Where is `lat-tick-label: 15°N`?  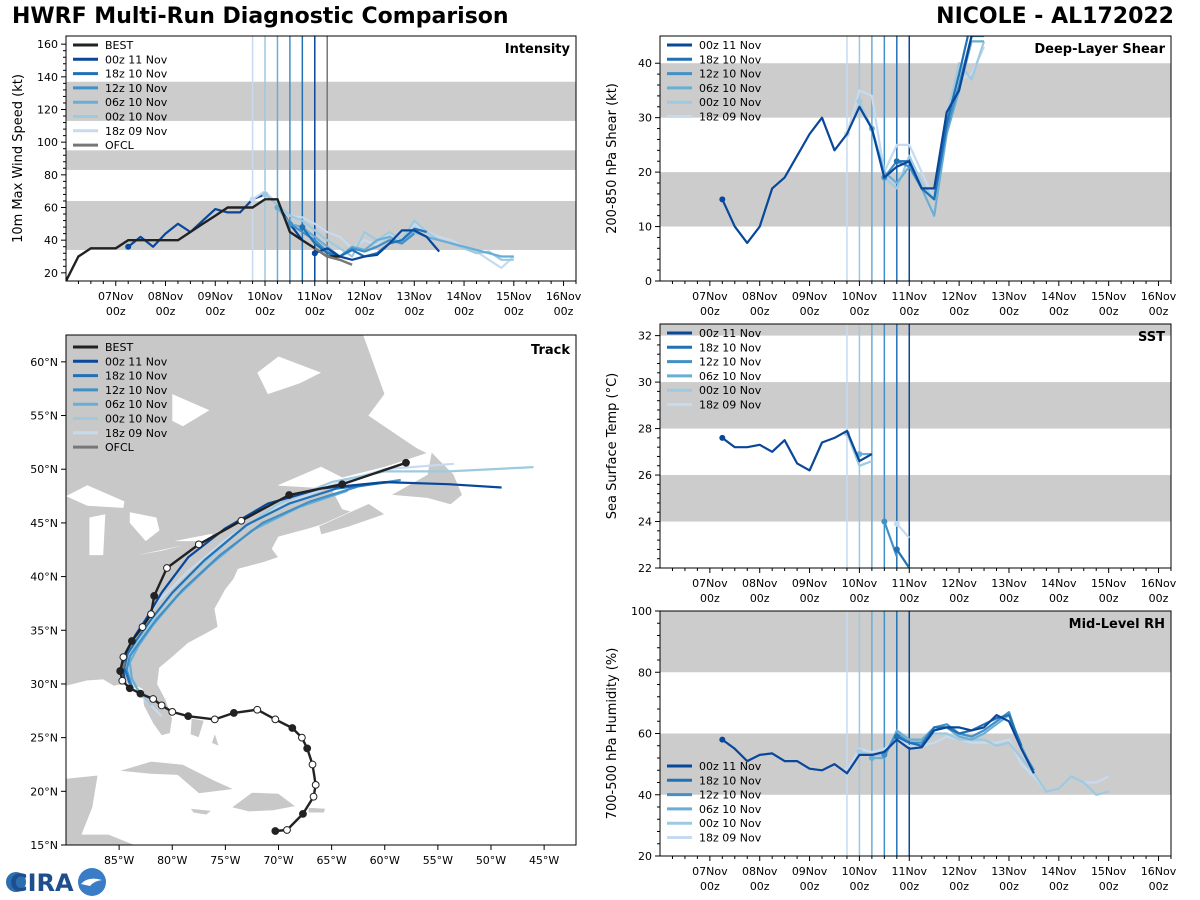 lat-tick-label: 15°N is located at coordinates (44, 845).